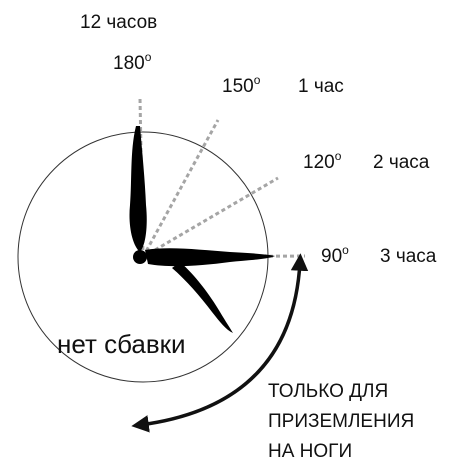 The image size is (452, 467). I want to click on label-deg90: 90o, so click(335, 255).